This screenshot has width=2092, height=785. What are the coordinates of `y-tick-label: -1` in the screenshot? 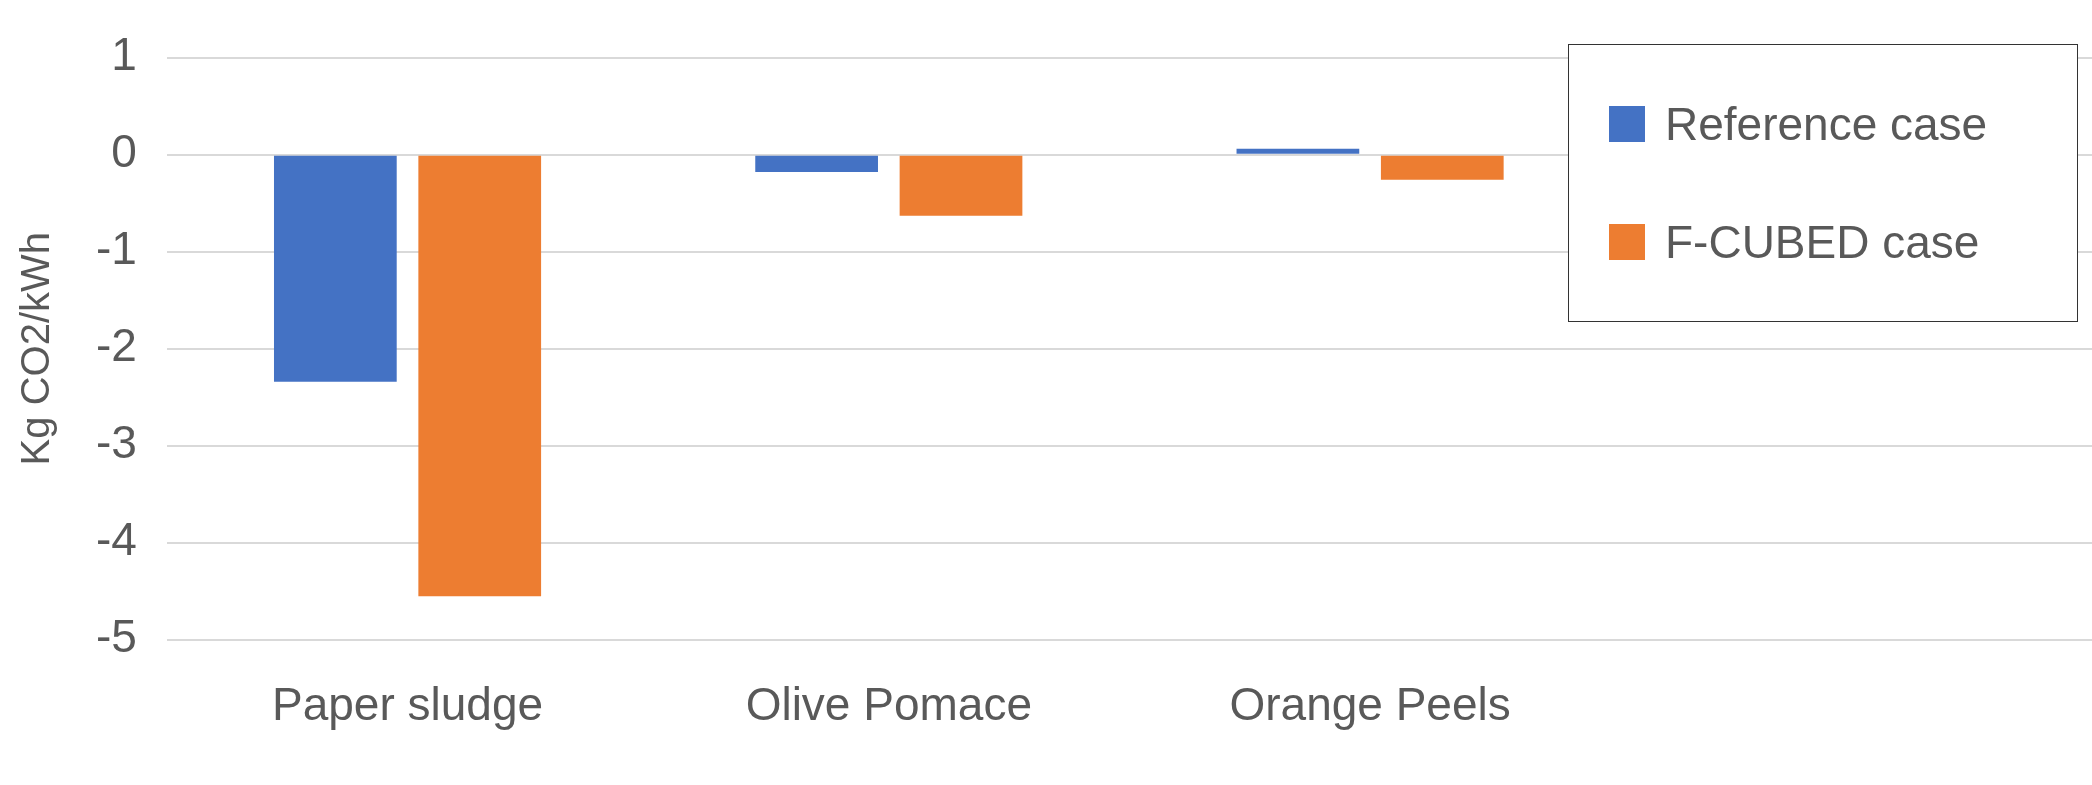 It's located at (116, 248).